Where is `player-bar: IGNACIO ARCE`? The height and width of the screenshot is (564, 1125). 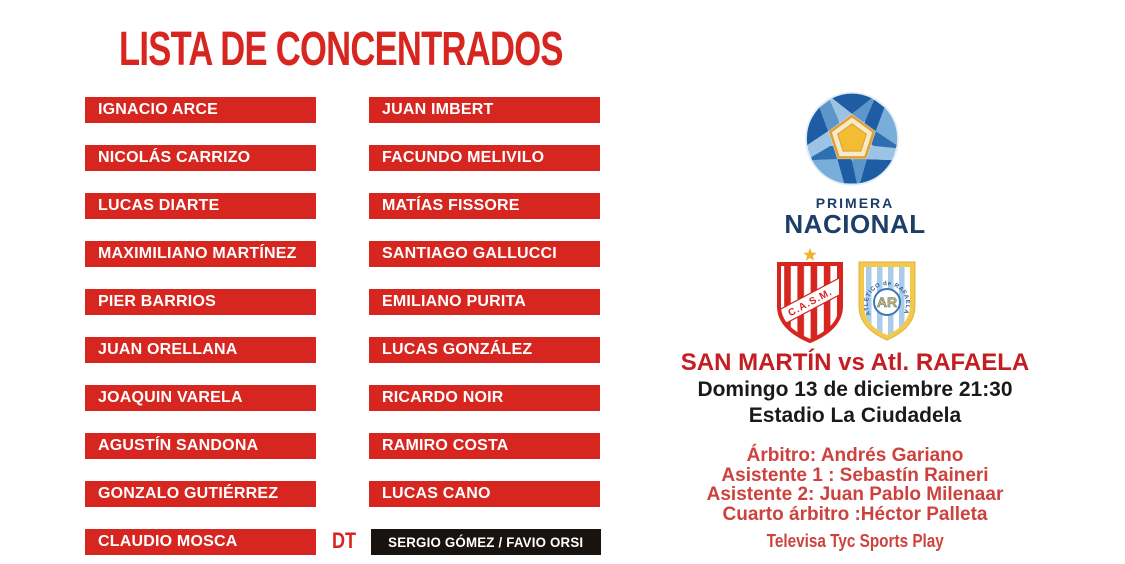
player-bar: IGNACIO ARCE is located at coordinates (200, 110).